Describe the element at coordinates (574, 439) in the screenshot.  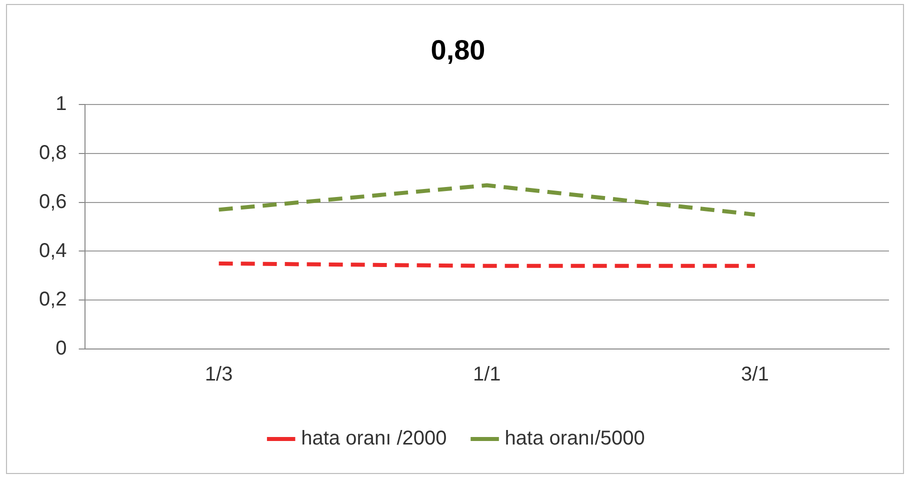
I see `legend-label: hata oranı/5000` at that location.